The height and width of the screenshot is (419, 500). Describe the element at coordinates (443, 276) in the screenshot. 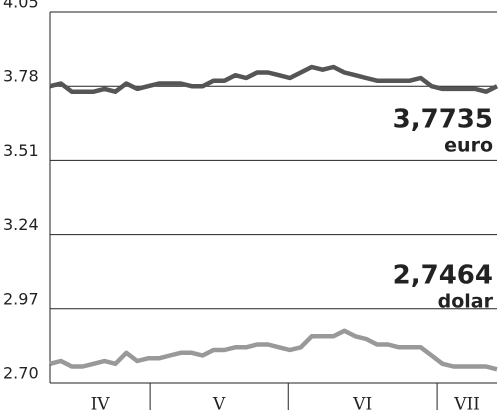

I see `dollar-value: 2,7464` at that location.